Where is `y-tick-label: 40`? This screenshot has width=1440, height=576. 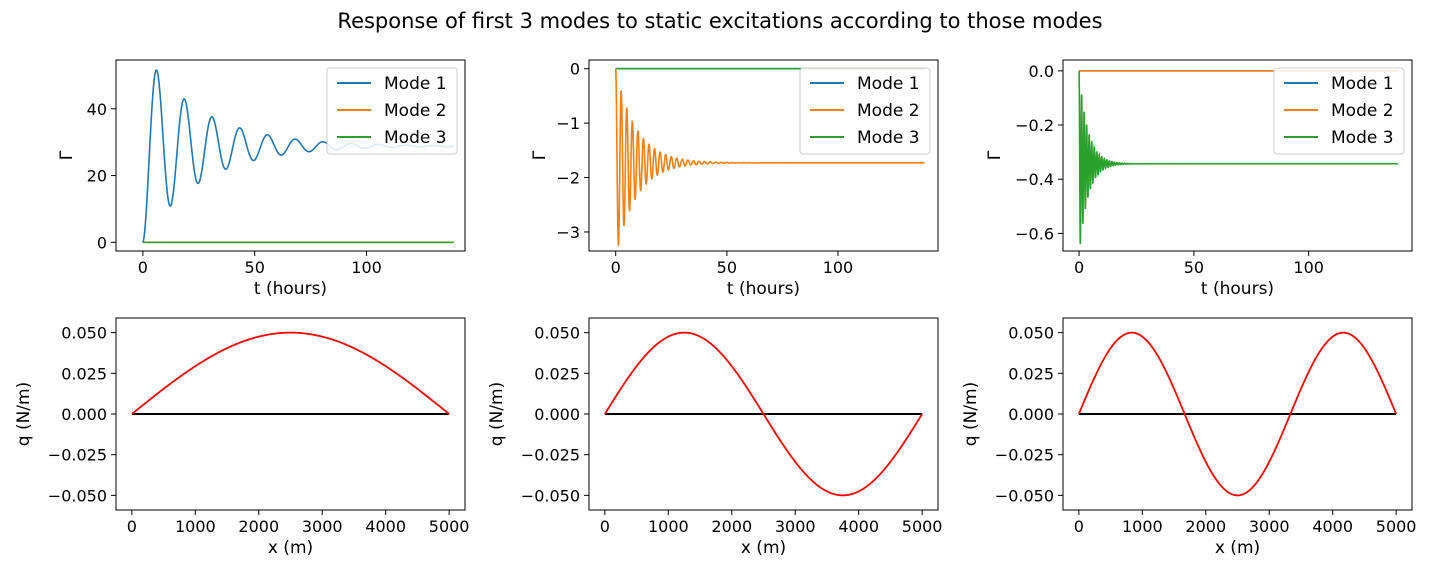 y-tick-label: 40 is located at coordinates (97, 109).